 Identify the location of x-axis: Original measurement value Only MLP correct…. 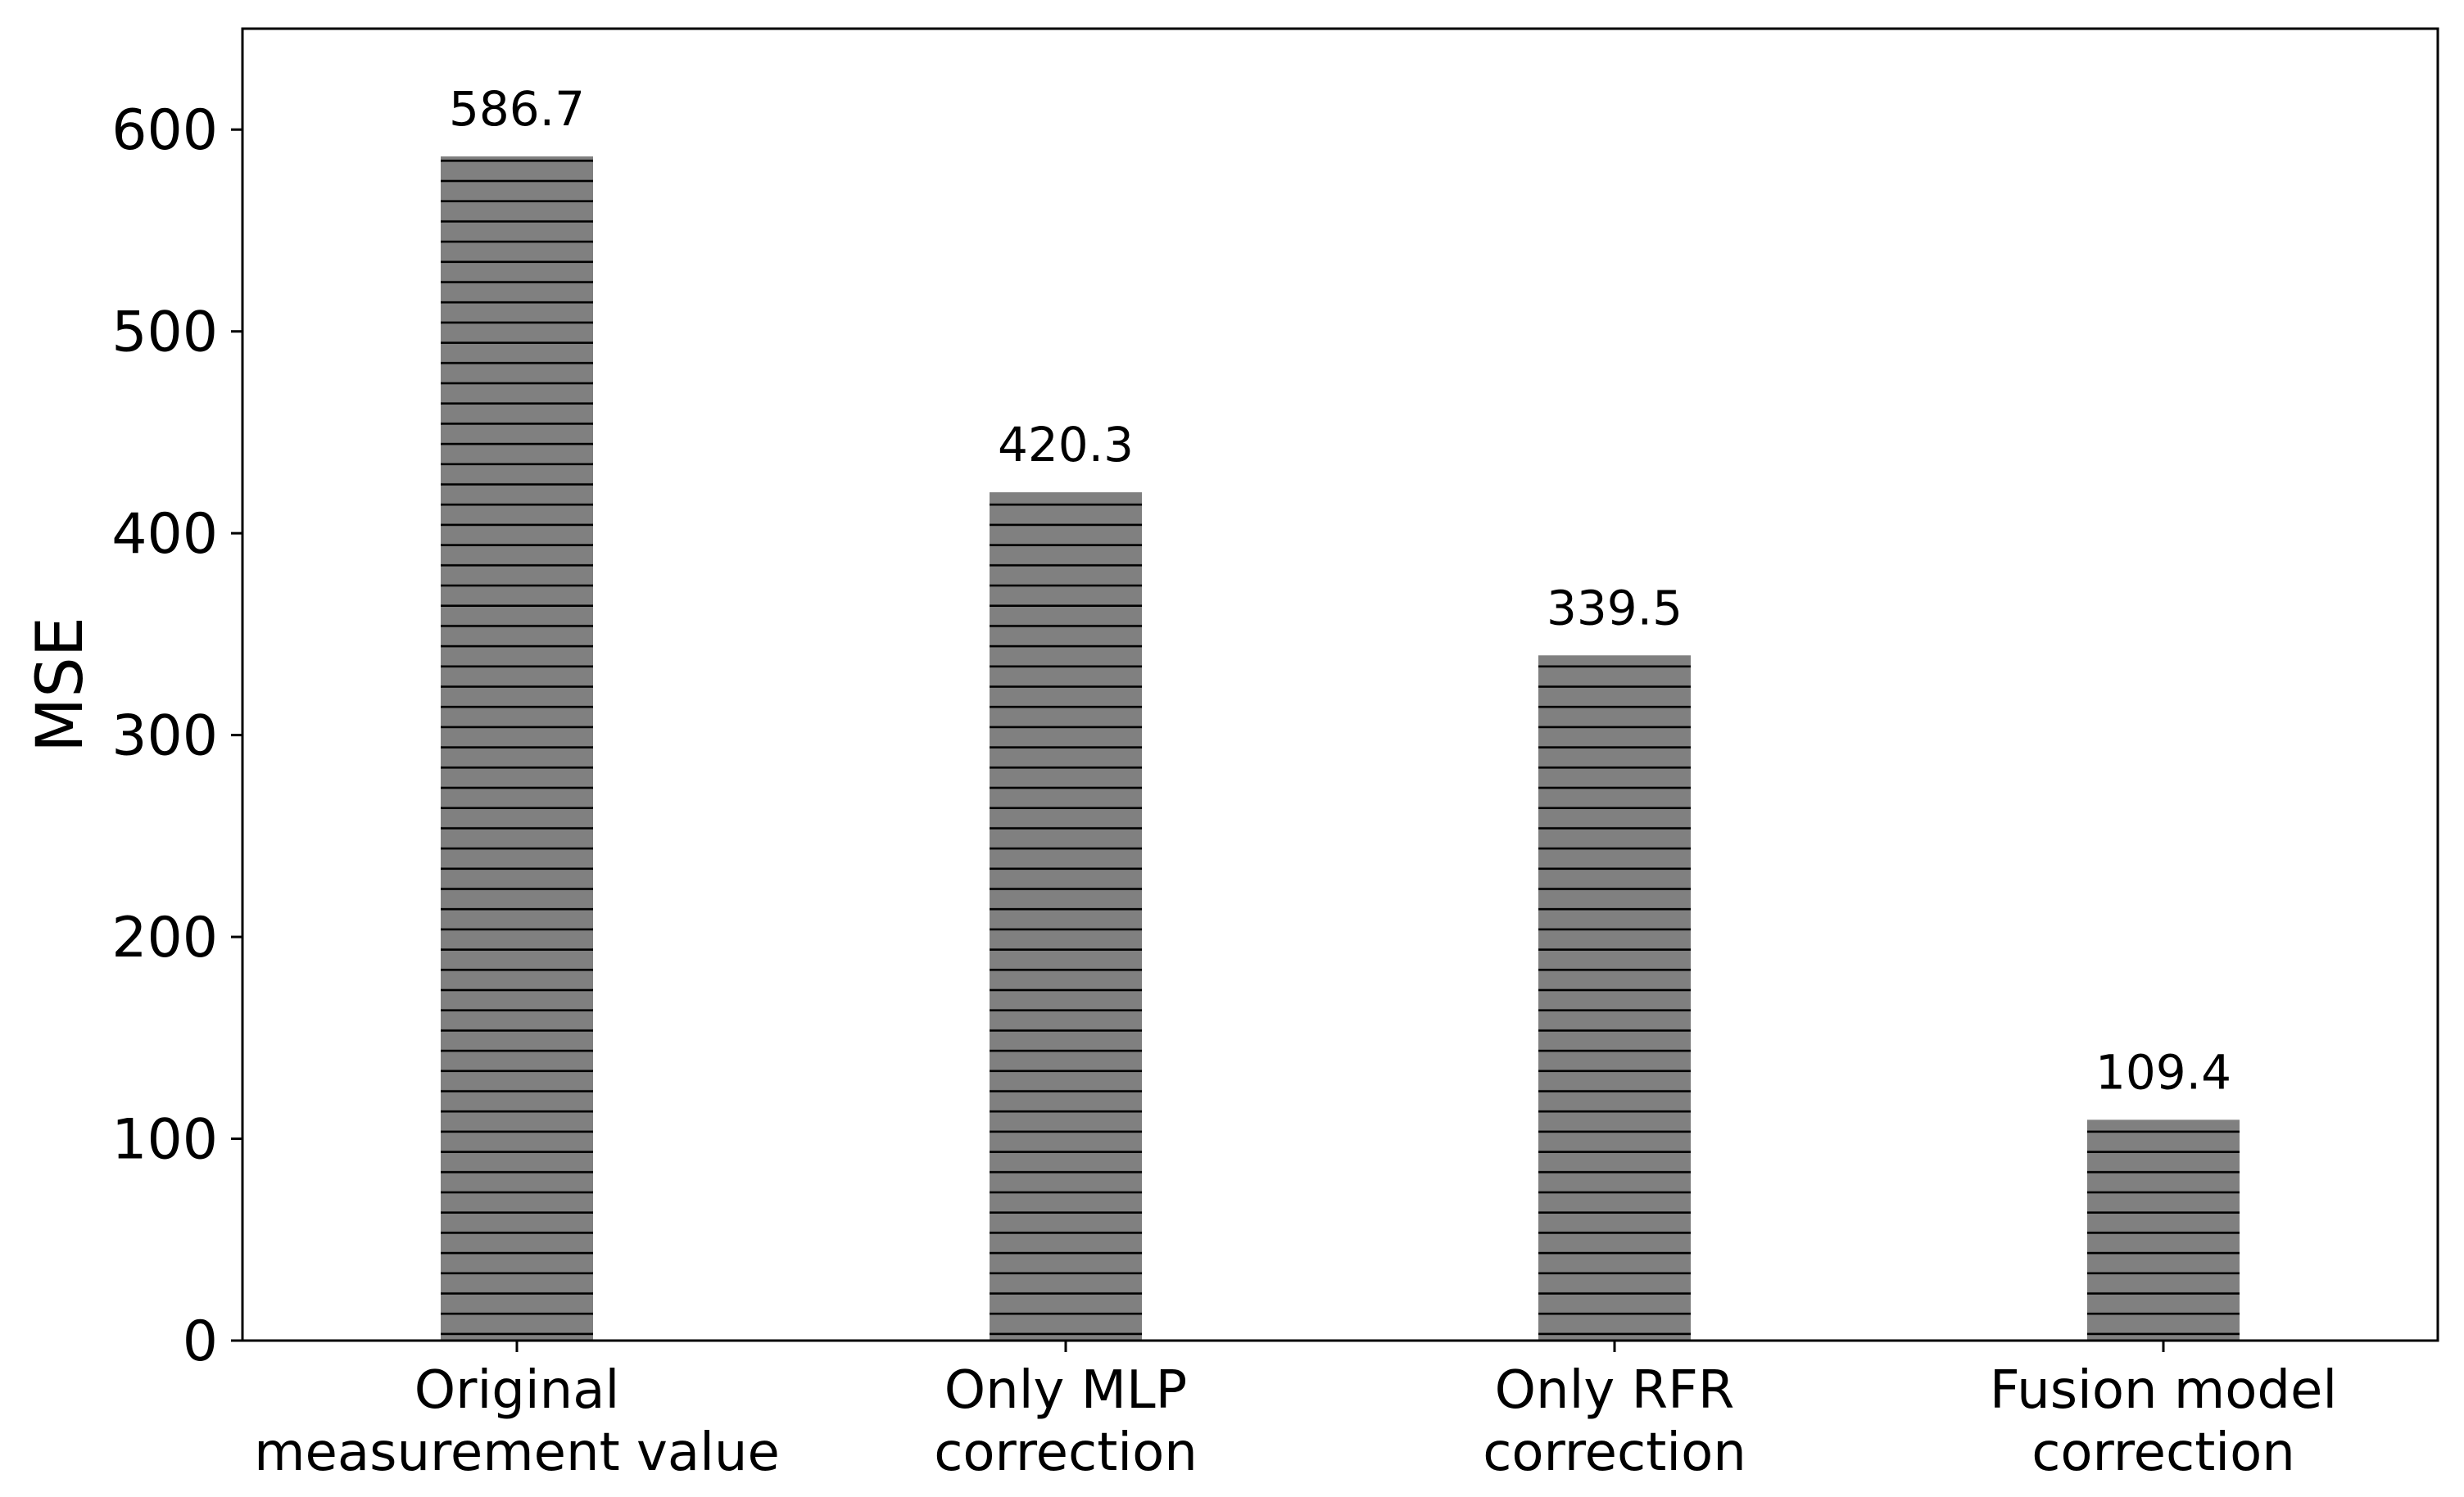
(1295, 1412).